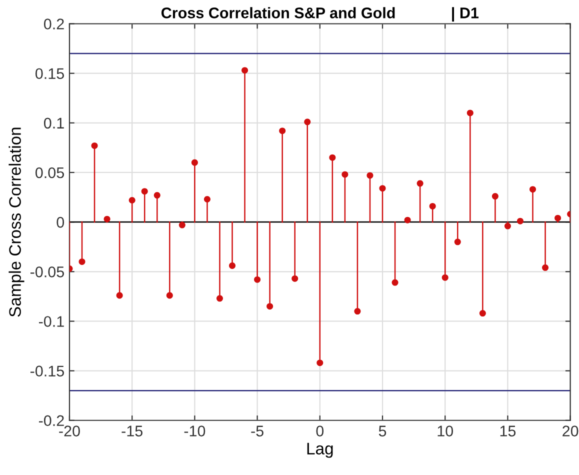 Image resolution: width=579 pixels, height=475 pixels. What do you see at coordinates (320, 14) in the screenshot?
I see `chart-title: Cross Correlation S&P and Gold | D1` at bounding box center [320, 14].